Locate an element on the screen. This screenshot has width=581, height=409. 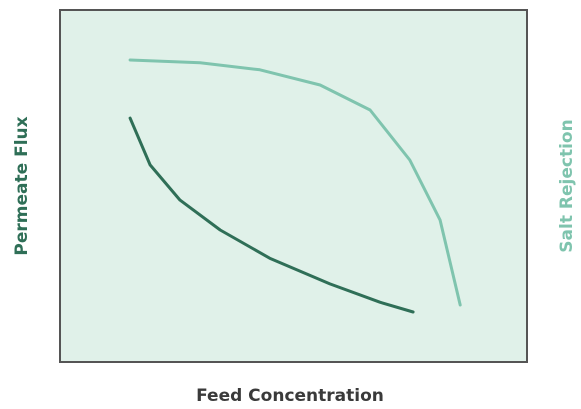
y2-axis-label: Salt Rejection is located at coordinates (567, 185).